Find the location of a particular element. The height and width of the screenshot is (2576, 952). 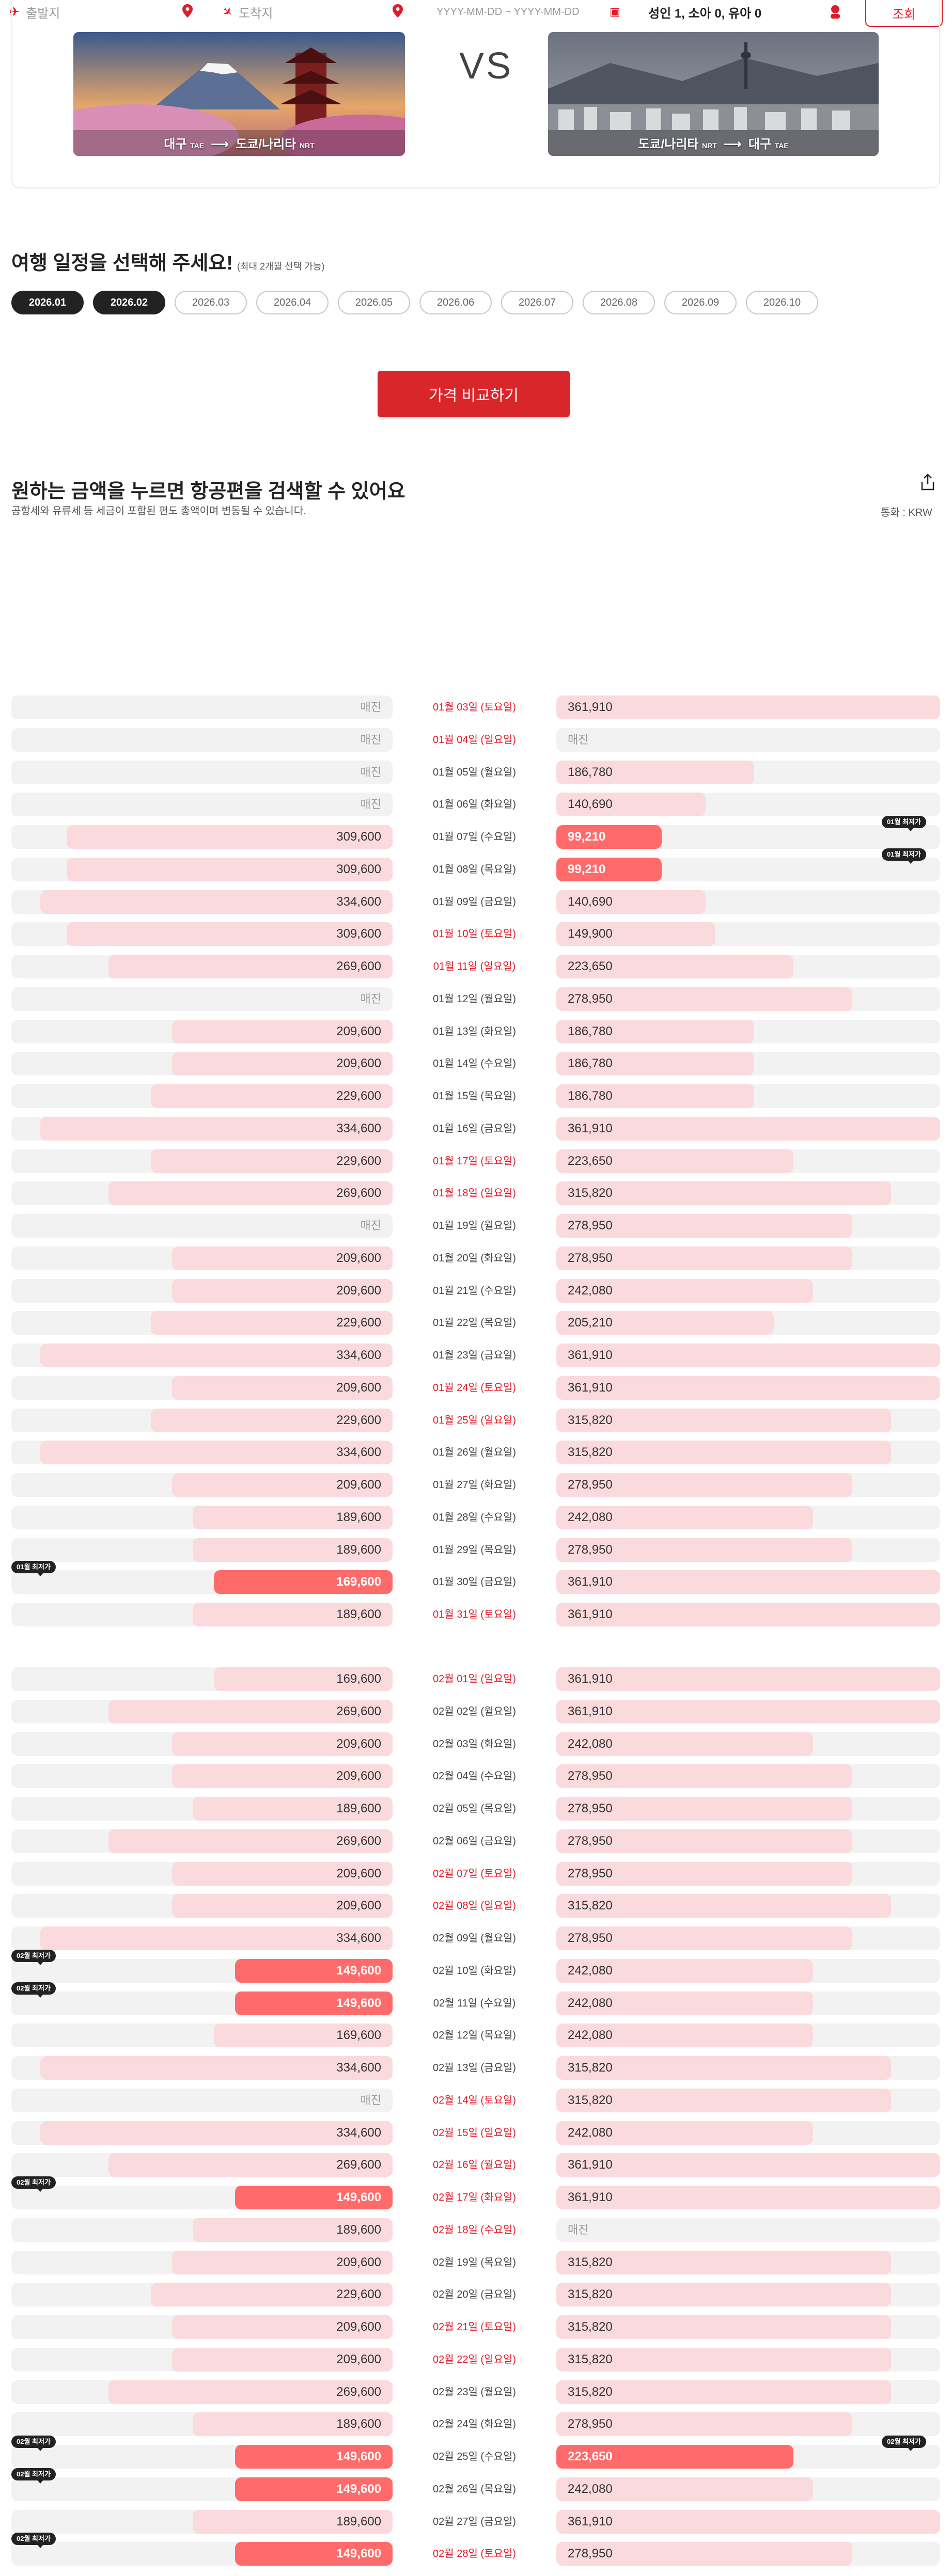

return-fare-cell: 140,690 is located at coordinates (748, 902).